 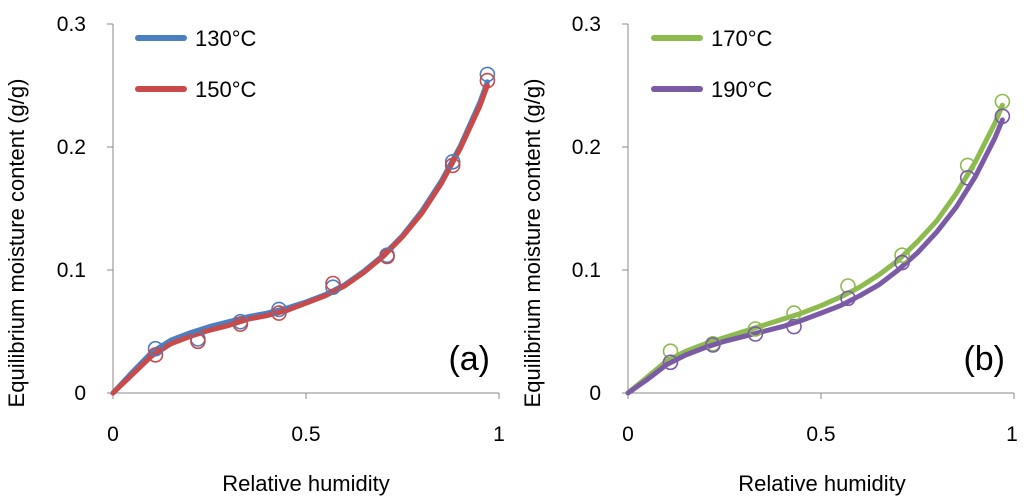 I want to click on x-tick-label-a-1: 0.5, so click(x=305, y=434).